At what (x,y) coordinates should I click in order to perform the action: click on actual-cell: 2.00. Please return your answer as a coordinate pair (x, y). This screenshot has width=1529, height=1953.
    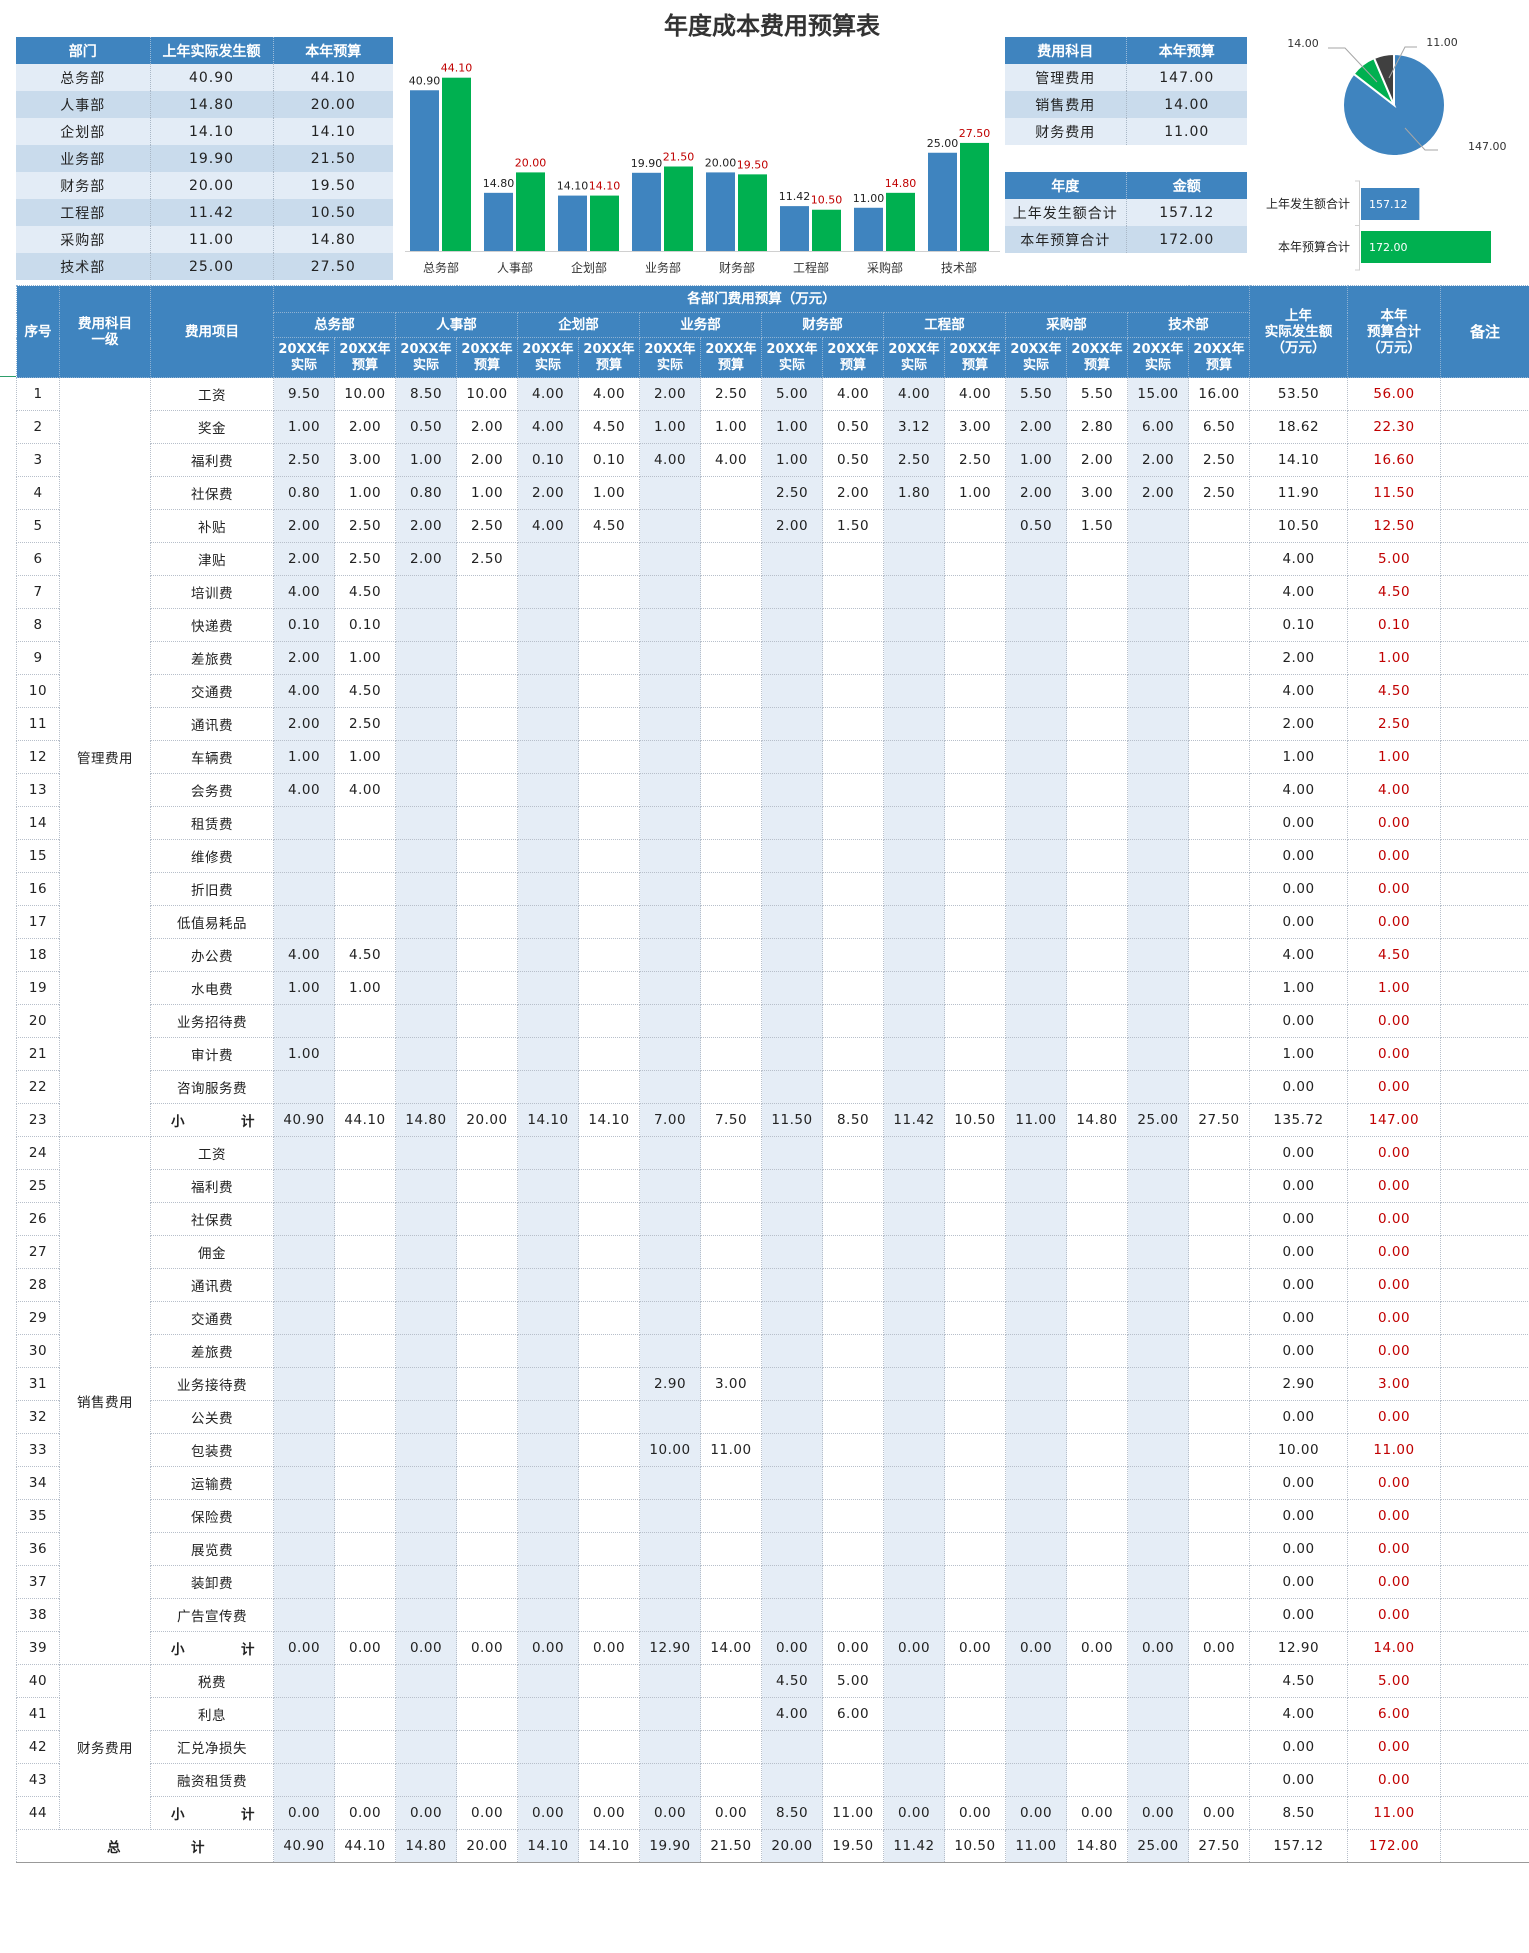
    Looking at the image, I should click on (304, 559).